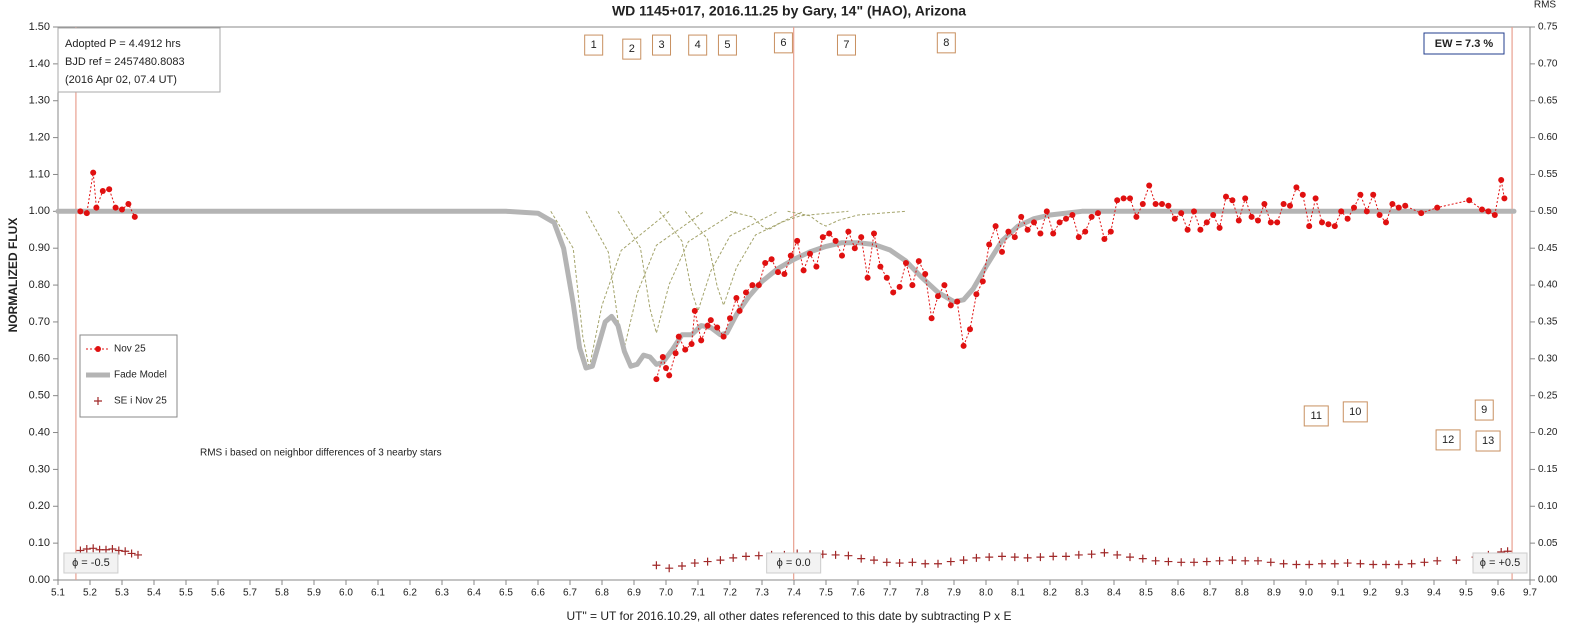 The height and width of the screenshot is (630, 1578). What do you see at coordinates (1242, 593) in the screenshot?
I see `x-tick-label: 8.8` at bounding box center [1242, 593].